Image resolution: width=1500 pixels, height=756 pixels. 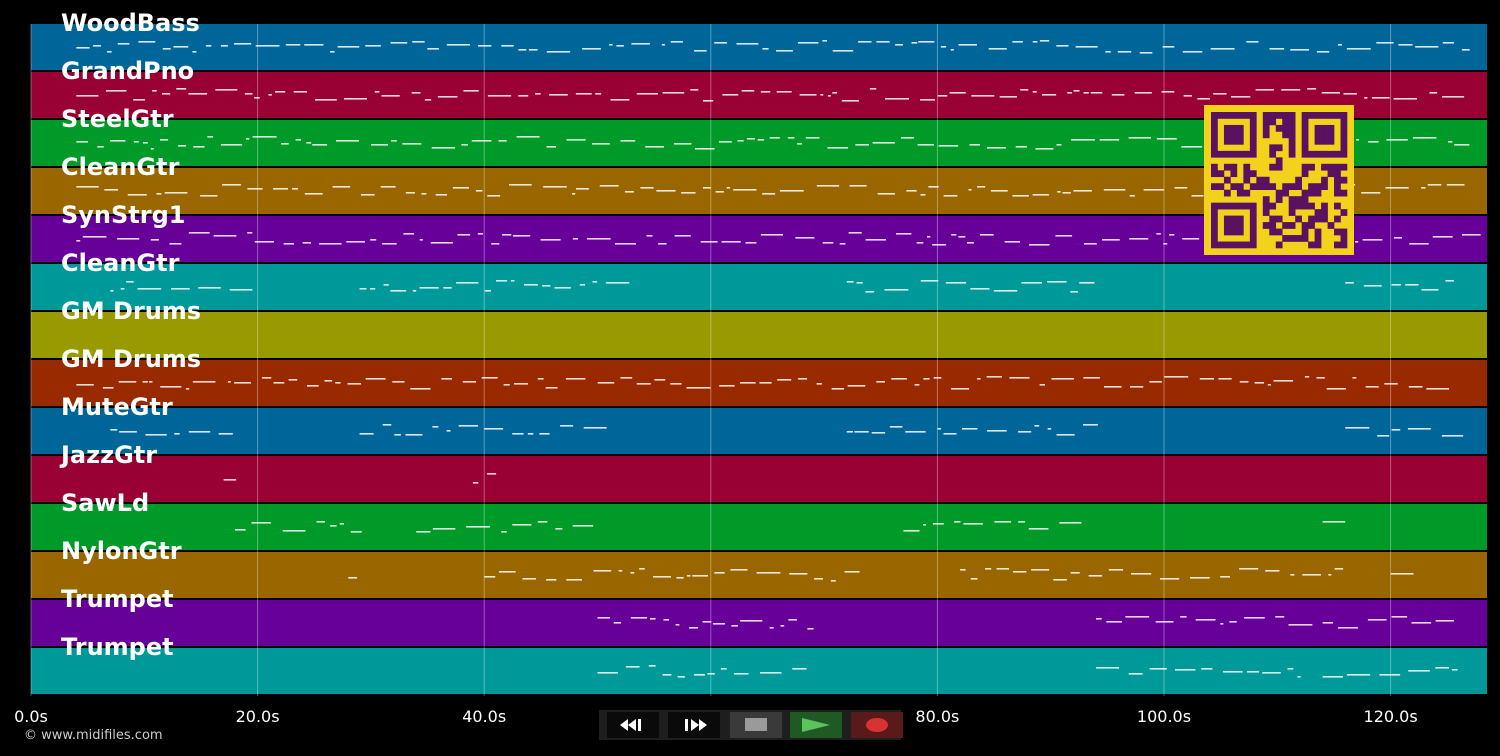 What do you see at coordinates (105, 503) in the screenshot?
I see `track-label: SawLd` at bounding box center [105, 503].